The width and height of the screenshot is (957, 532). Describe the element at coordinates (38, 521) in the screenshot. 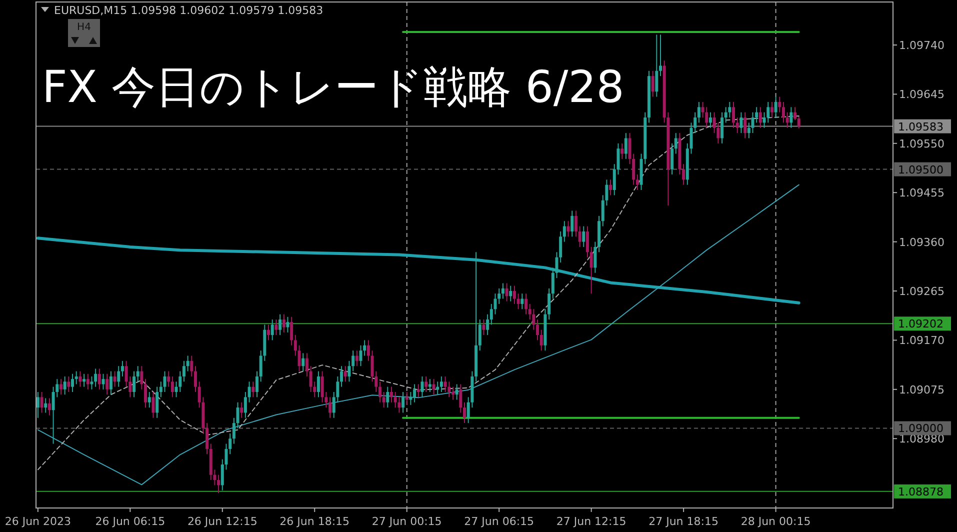

I see `x-tick-label: 26 Jun 2023` at that location.